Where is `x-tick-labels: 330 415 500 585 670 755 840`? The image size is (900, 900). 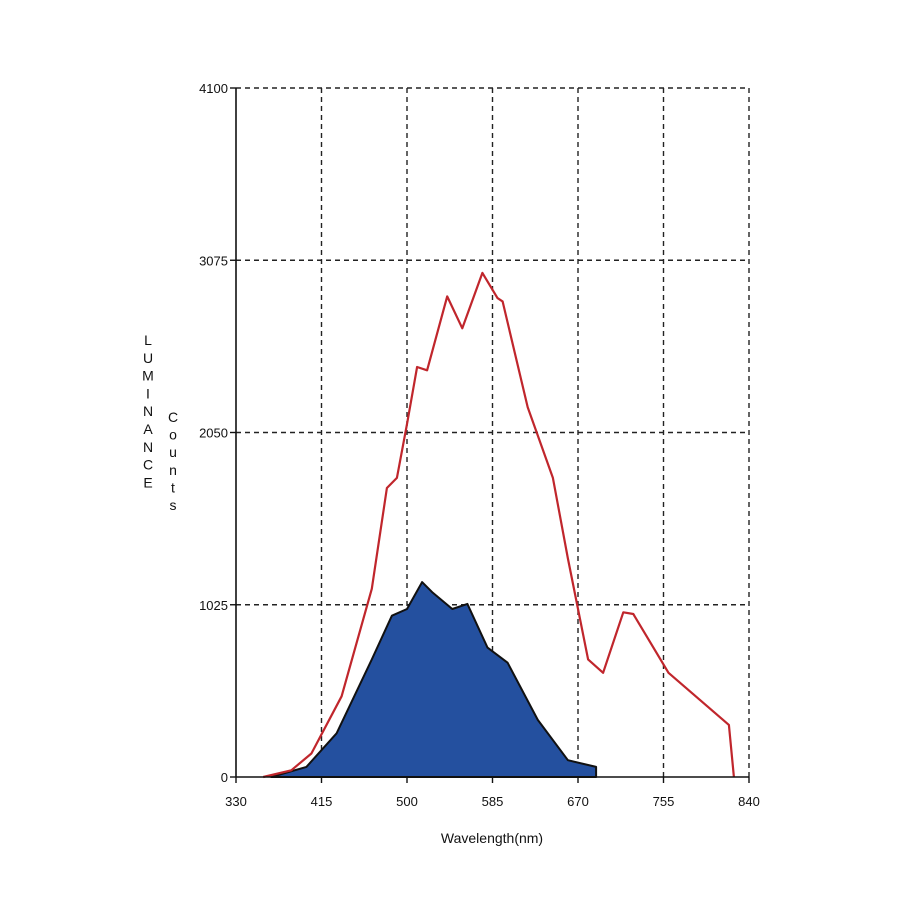 x-tick-labels: 330 415 500 585 670 755 840 is located at coordinates (492, 801).